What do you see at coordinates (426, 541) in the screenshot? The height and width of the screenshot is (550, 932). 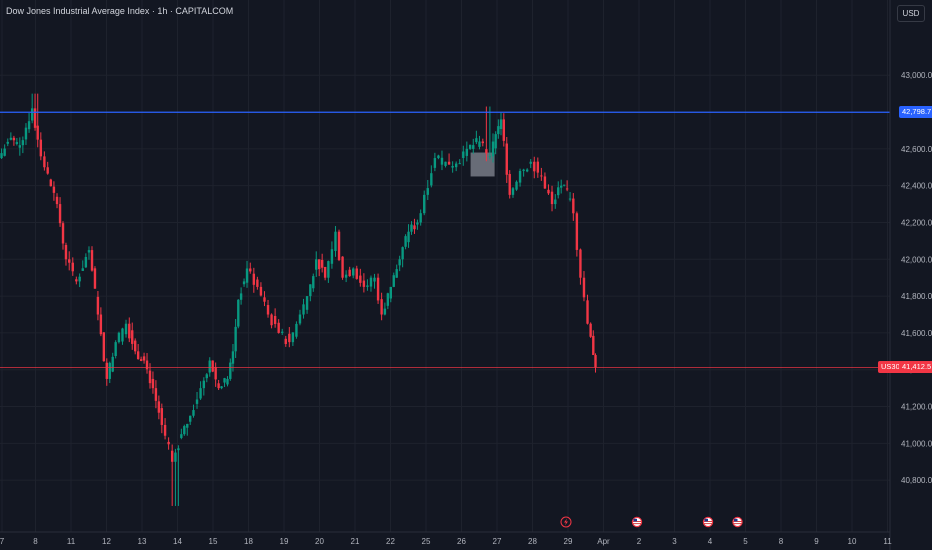 I see `time-tick-label: 25` at bounding box center [426, 541].